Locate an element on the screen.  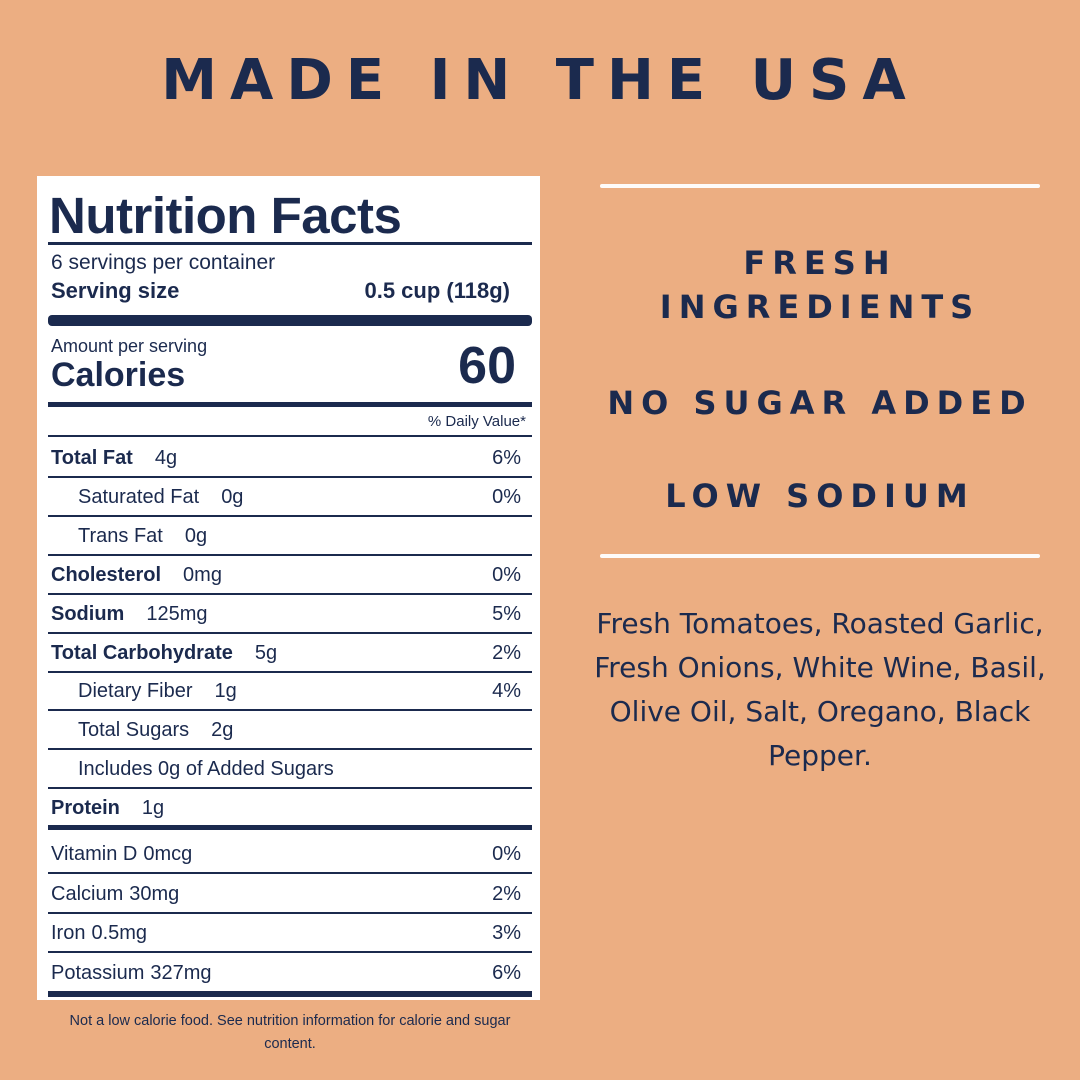
feature: LOW SODIUM is located at coordinates (820, 496).